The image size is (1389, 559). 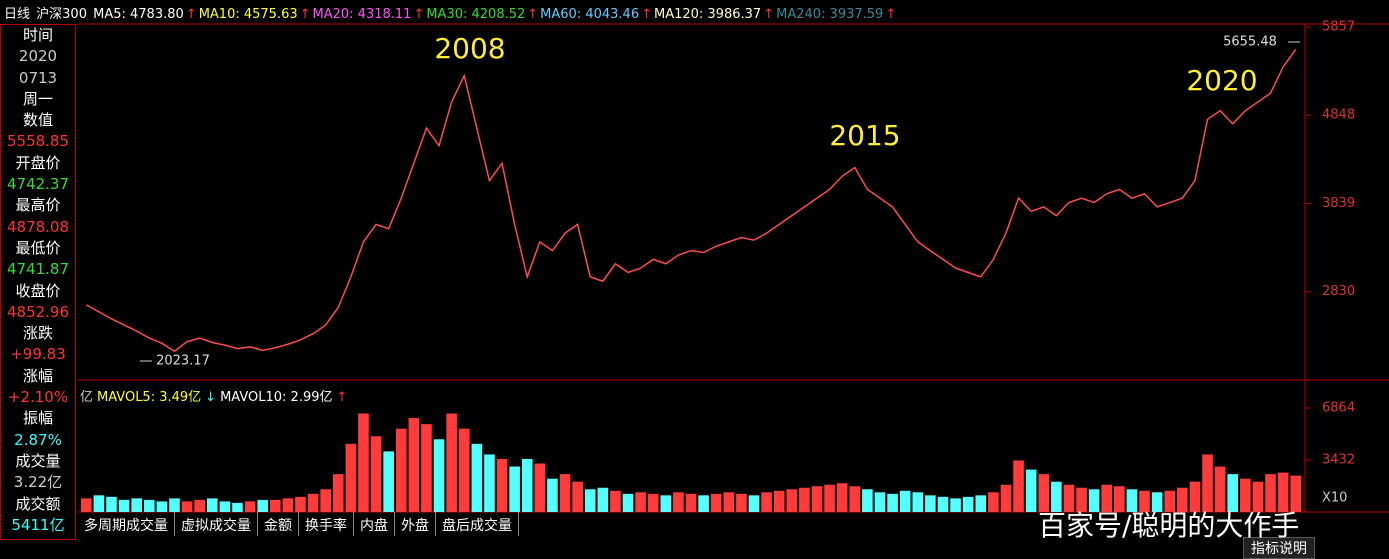 What do you see at coordinates (469, 48) in the screenshot?
I see `annotation: 2008` at bounding box center [469, 48].